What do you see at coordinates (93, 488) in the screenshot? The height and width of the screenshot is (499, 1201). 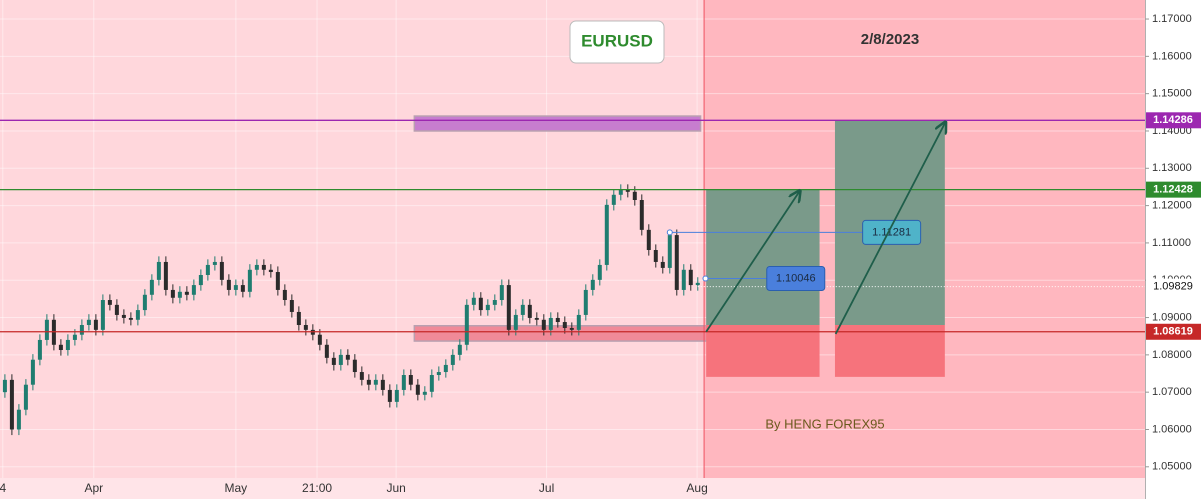 I see `x-tick-label: Apr` at bounding box center [93, 488].